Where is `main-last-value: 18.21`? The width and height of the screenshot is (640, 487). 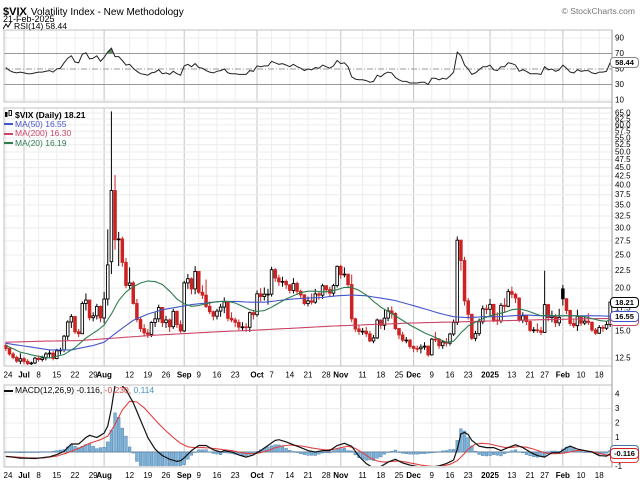
main-last-value: 18.21 is located at coordinates (75, 115).